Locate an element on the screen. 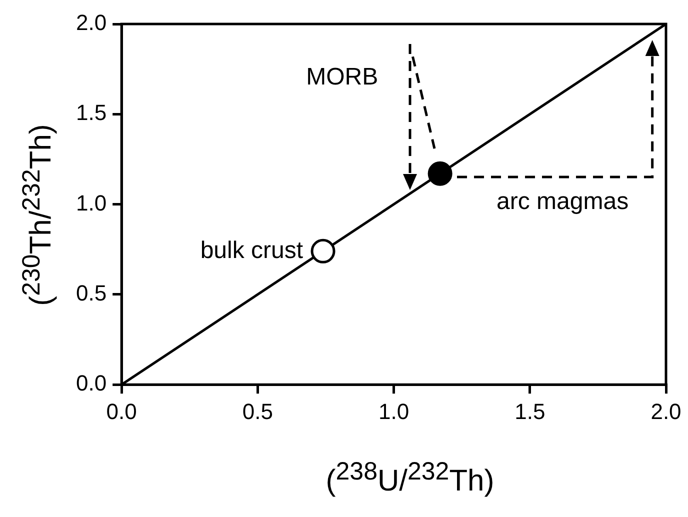 The height and width of the screenshot is (517, 688). x-tick-label: 2.0 is located at coordinates (666, 411).